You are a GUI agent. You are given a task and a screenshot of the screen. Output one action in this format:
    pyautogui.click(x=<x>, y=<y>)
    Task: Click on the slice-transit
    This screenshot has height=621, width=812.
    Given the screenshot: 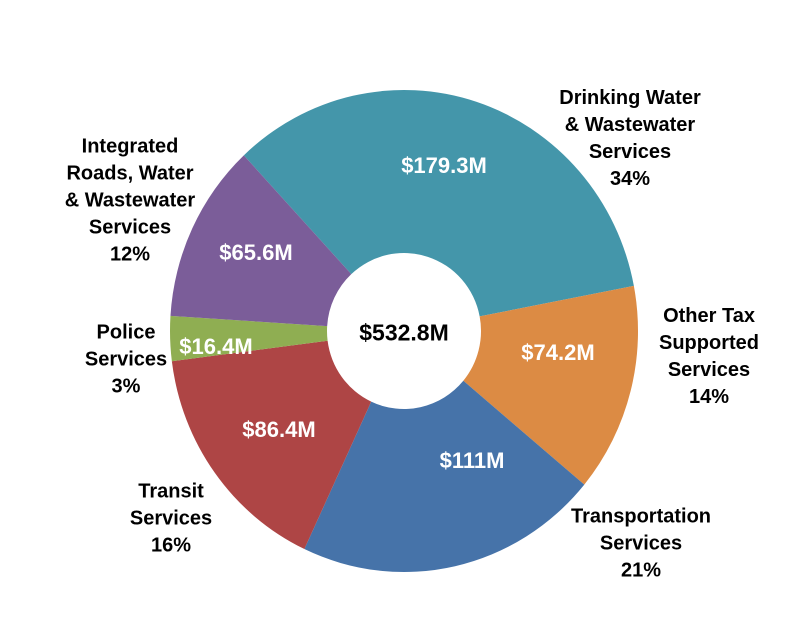 What is the action you would take?
    pyautogui.click(x=271, y=445)
    